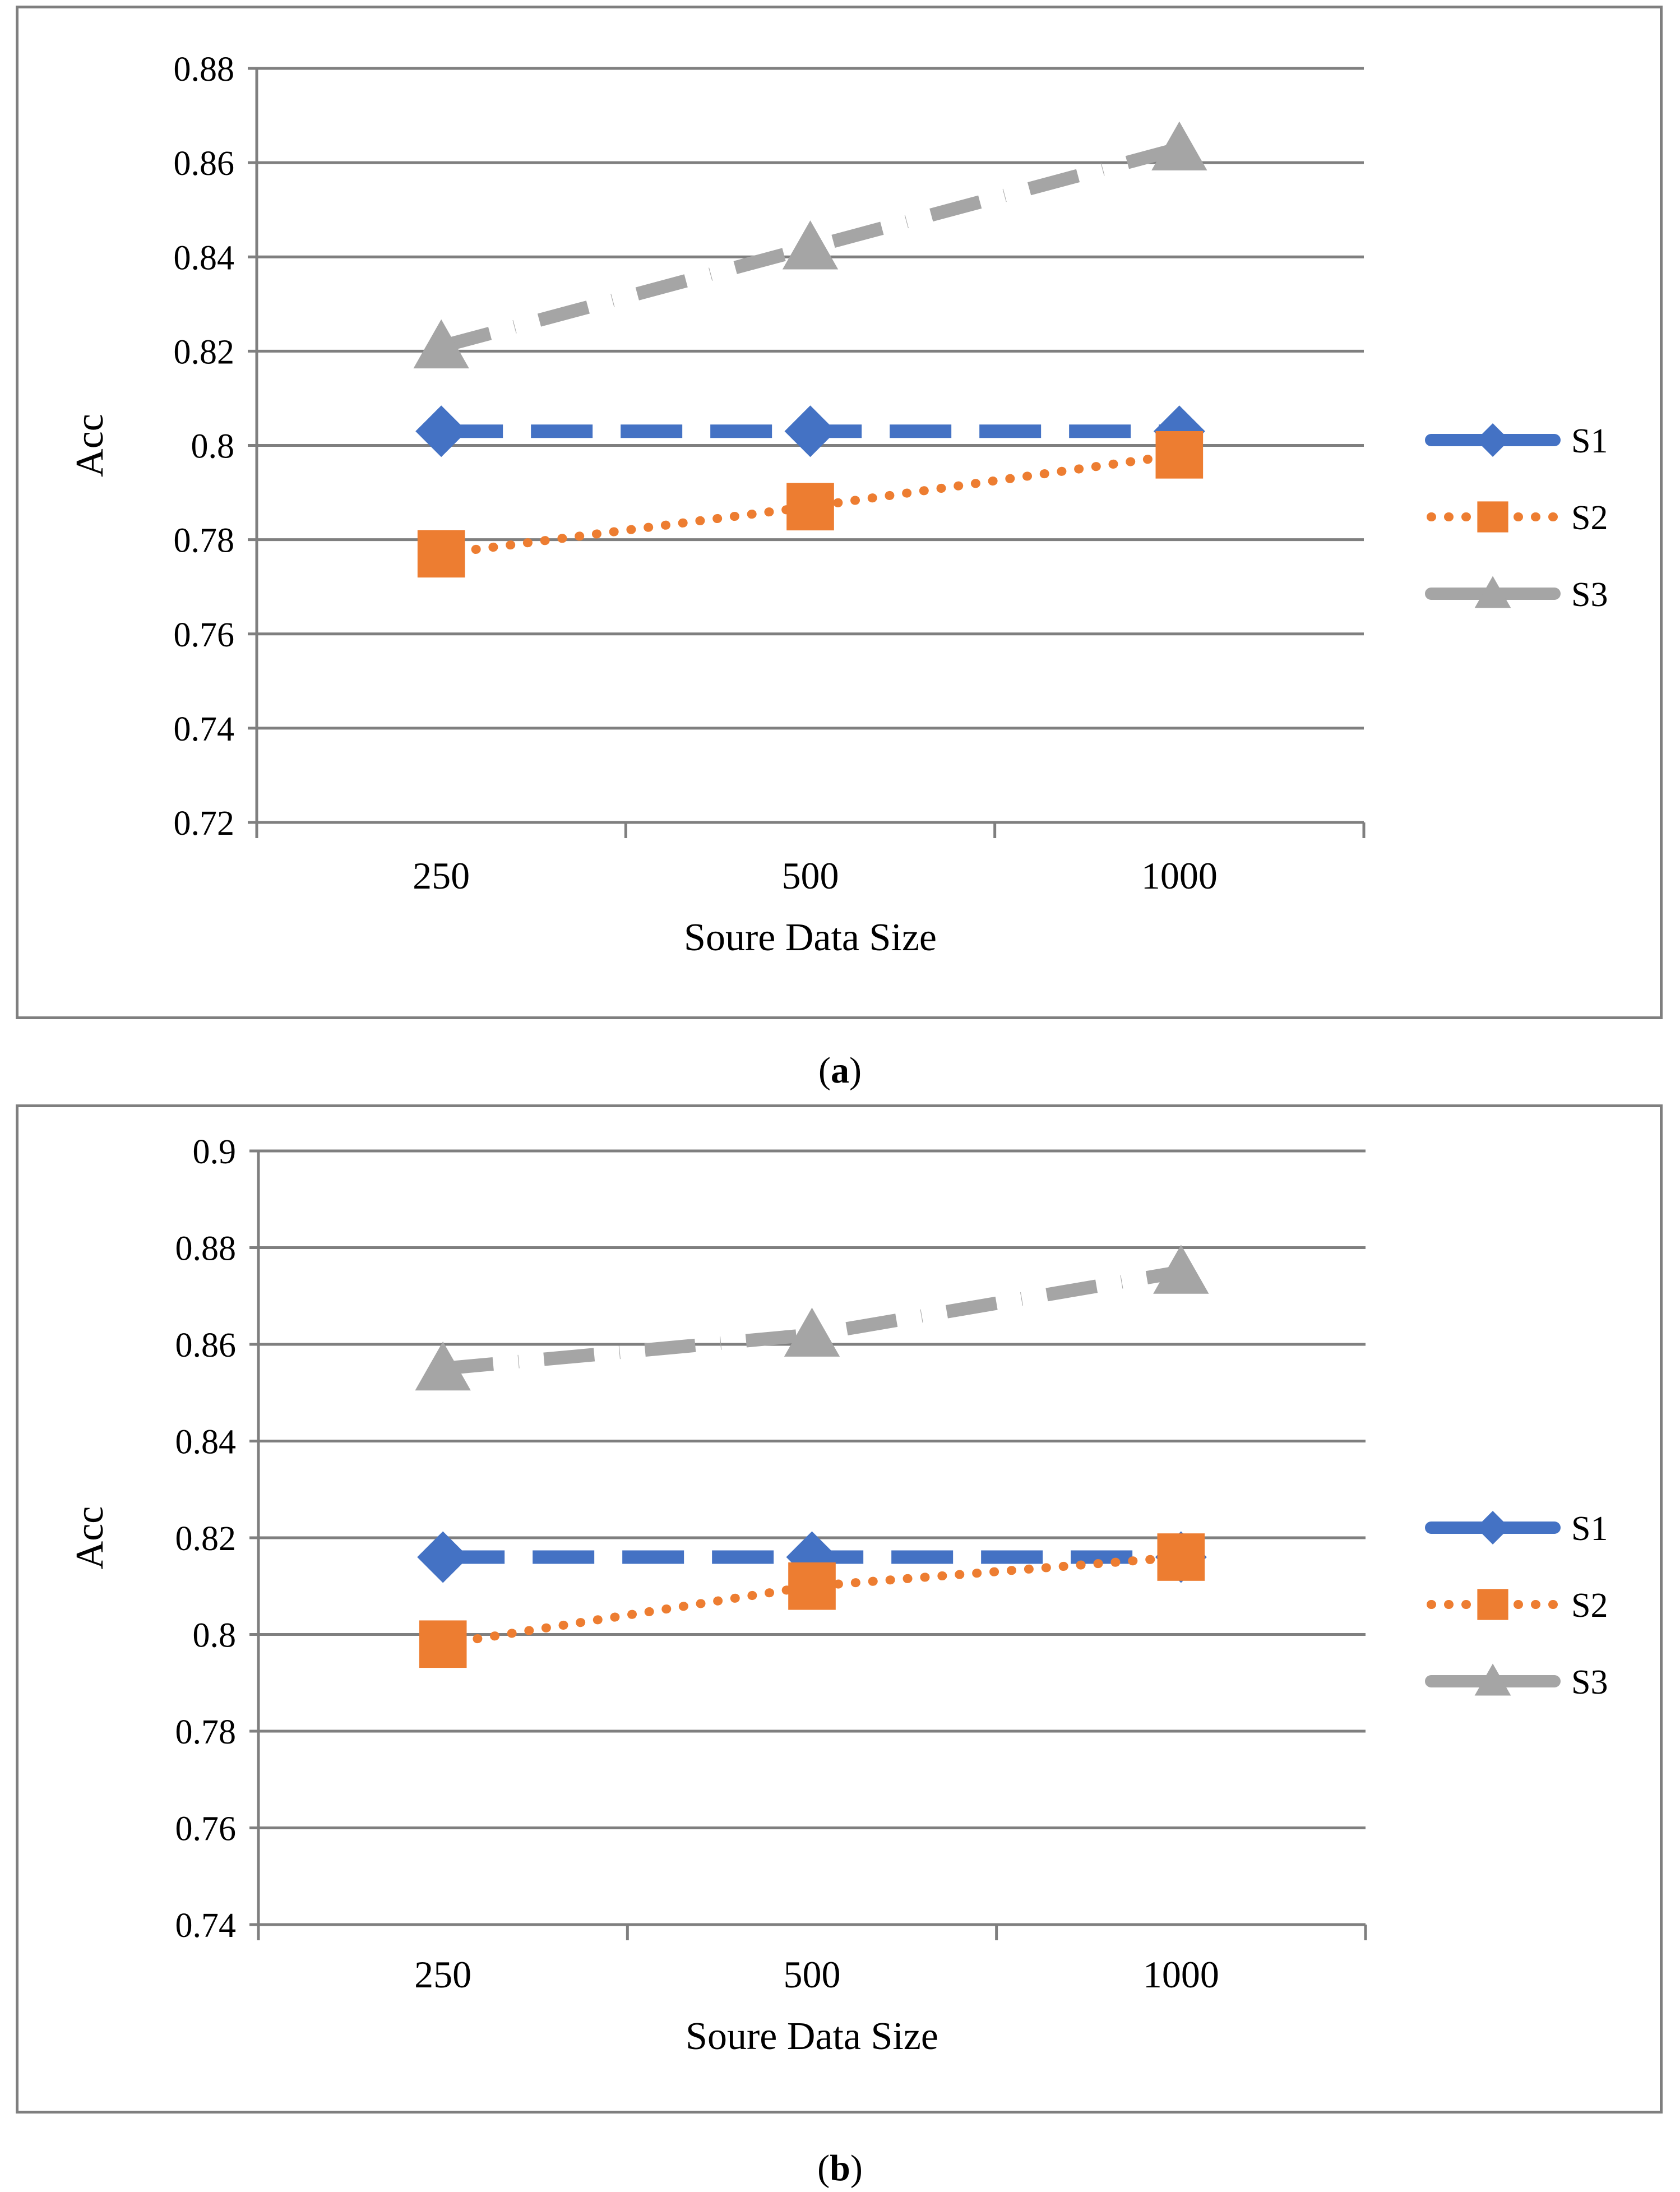 This screenshot has height=2192, width=1680. What do you see at coordinates (205, 824) in the screenshot?
I see `y-tick-label: 0.72` at bounding box center [205, 824].